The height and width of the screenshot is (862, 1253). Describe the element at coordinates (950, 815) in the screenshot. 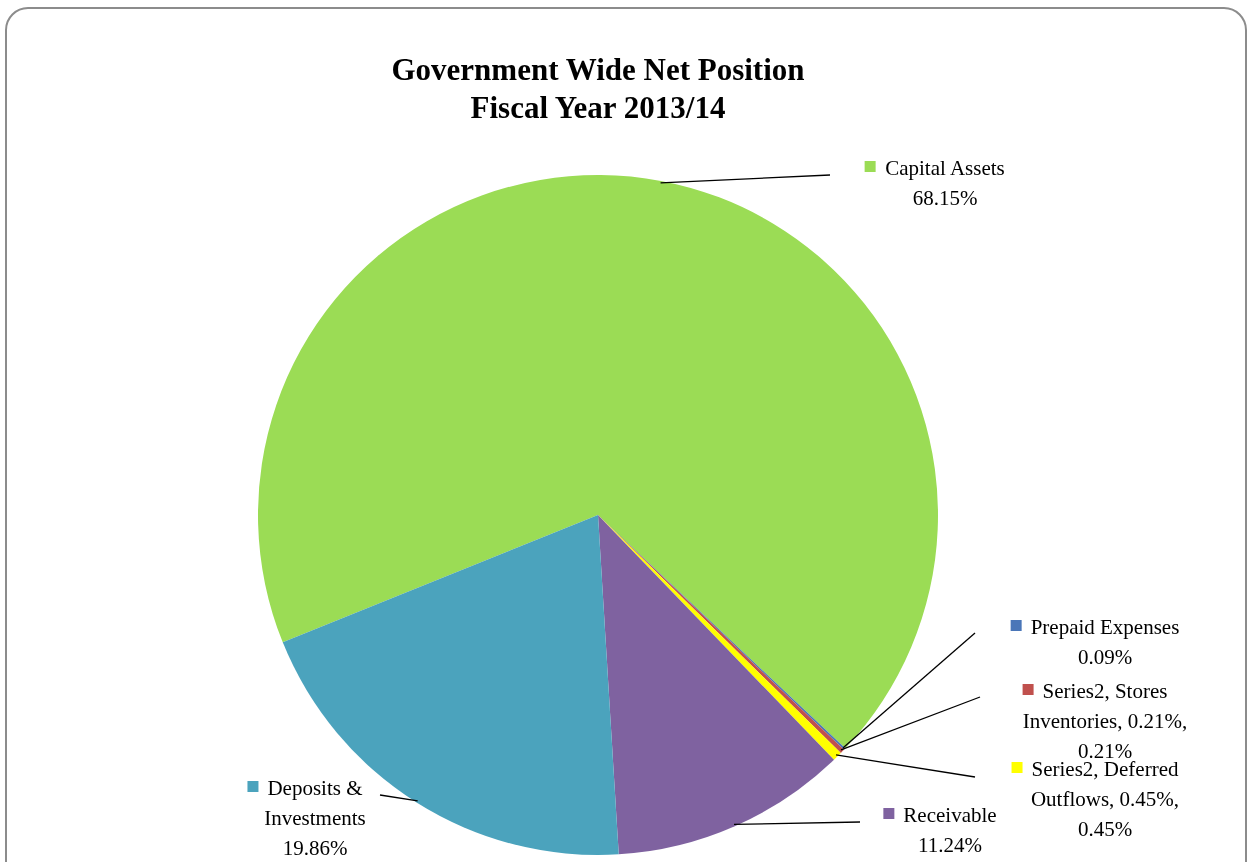

I see `legend-label: Receivable` at that location.